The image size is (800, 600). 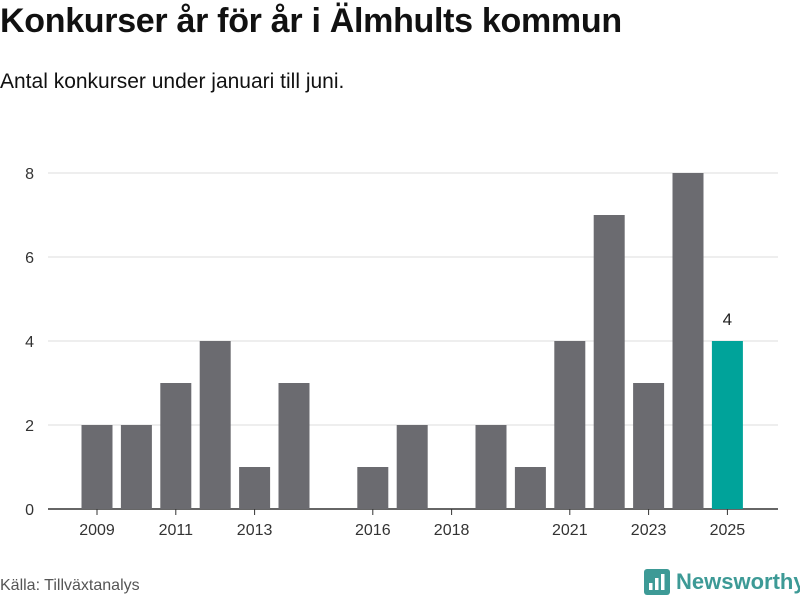 What do you see at coordinates (728, 530) in the screenshot?
I see `x-tick-label: 2025` at bounding box center [728, 530].